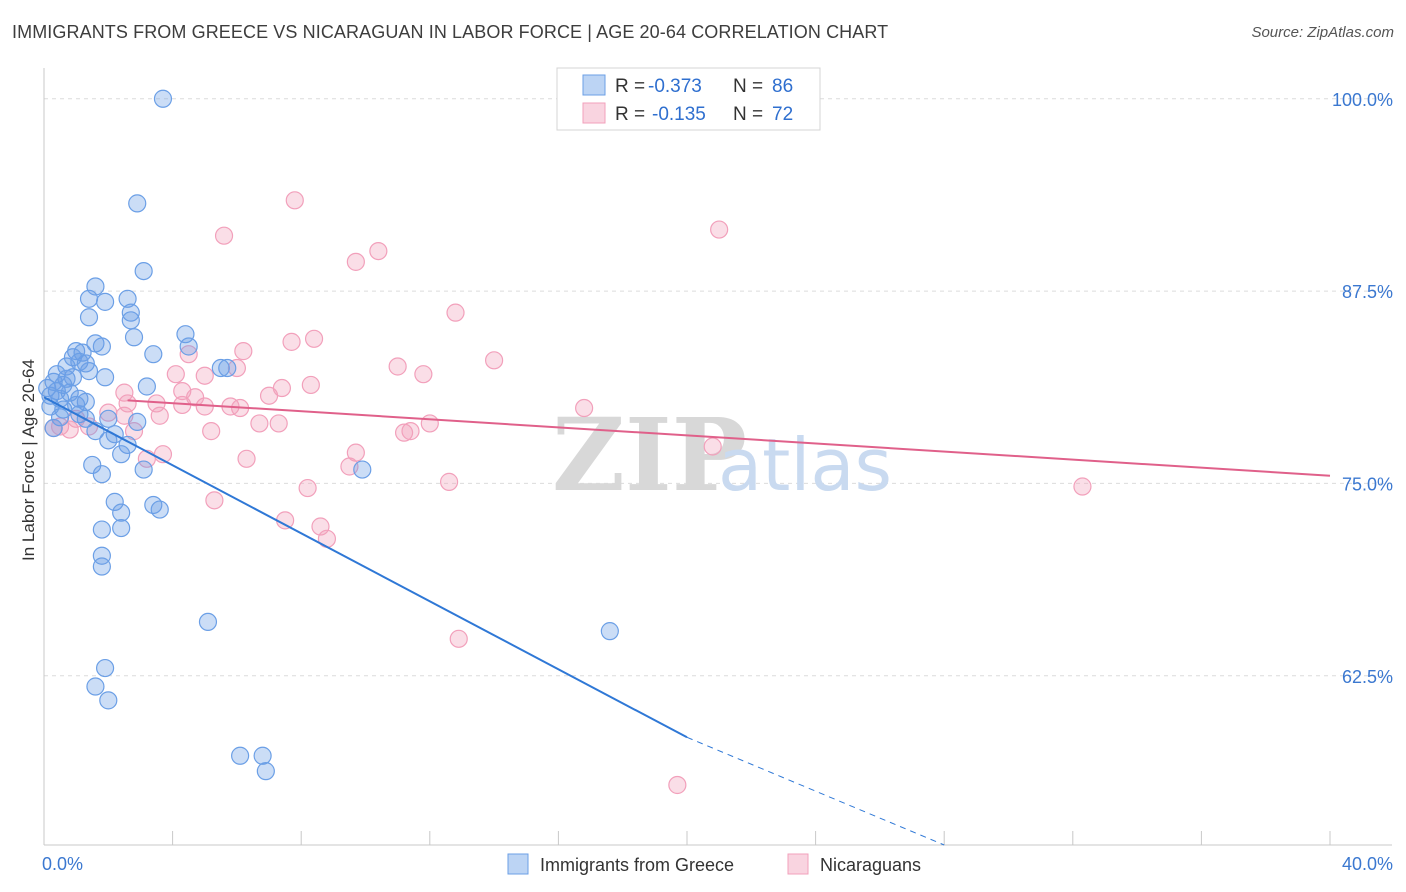 This screenshot has width=1406, height=892. What do you see at coordinates (679, 114) in the screenshot?
I see `legend-r-value-nicaraguans: -0.135` at bounding box center [679, 114].